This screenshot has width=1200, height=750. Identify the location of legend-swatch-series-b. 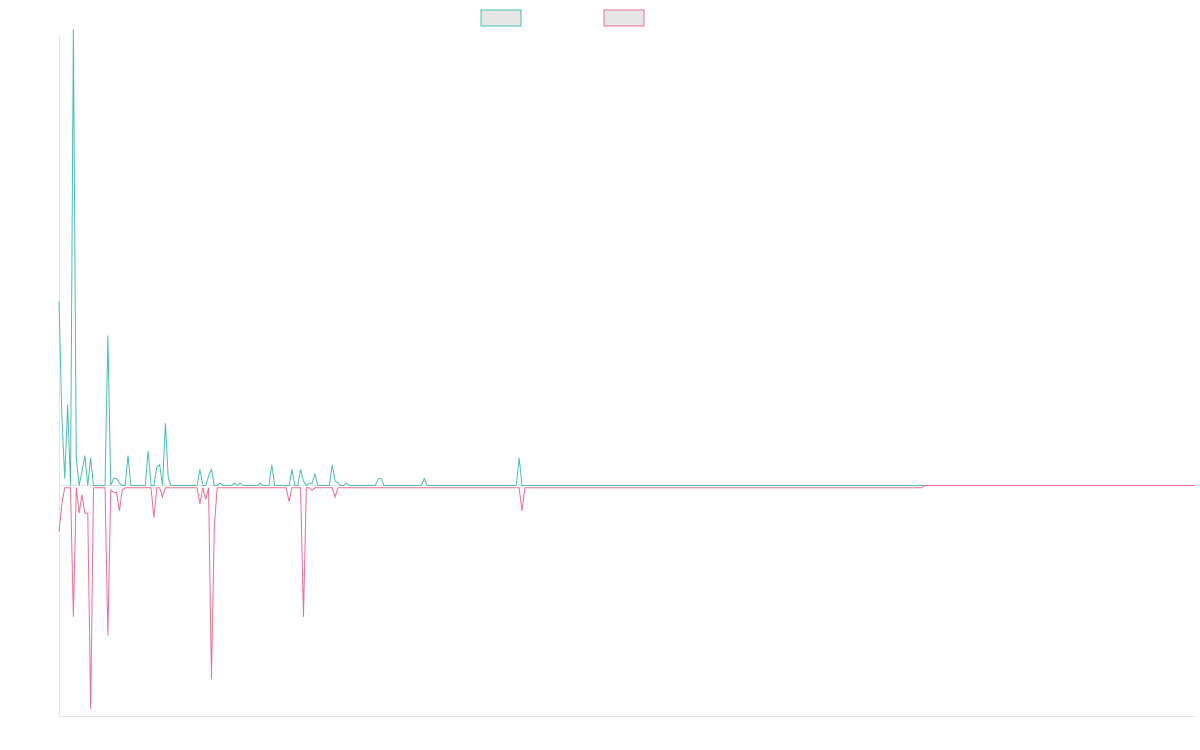
(624, 18).